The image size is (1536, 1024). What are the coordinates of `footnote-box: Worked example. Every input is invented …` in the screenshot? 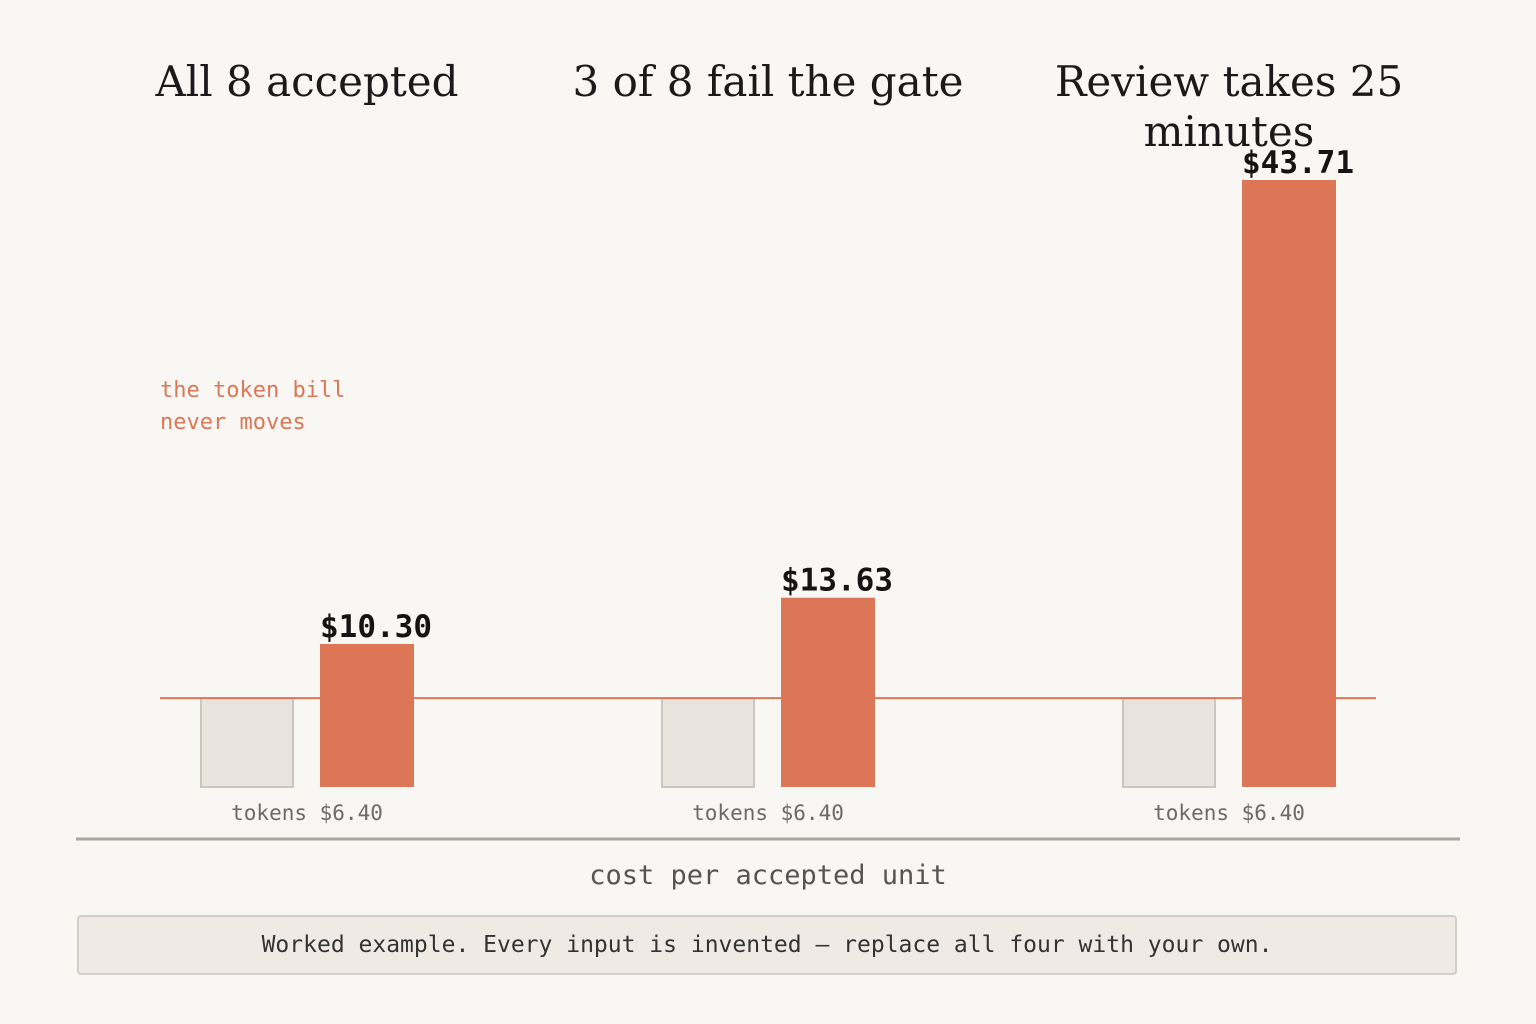 It's located at (767, 945).